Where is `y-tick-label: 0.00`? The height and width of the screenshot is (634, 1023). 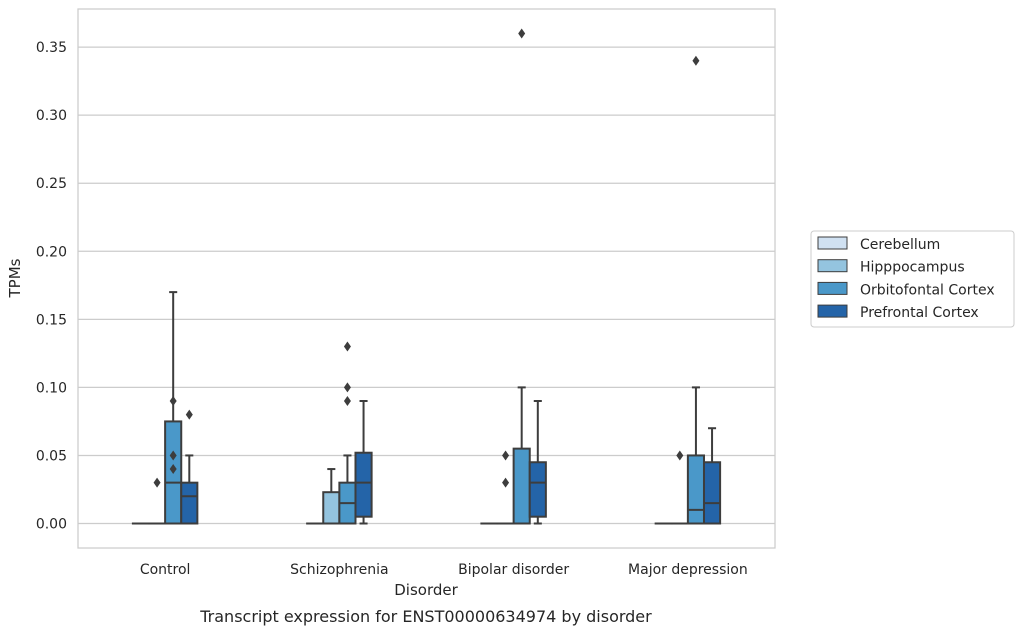
y-tick-label: 0.00 is located at coordinates (51, 525).